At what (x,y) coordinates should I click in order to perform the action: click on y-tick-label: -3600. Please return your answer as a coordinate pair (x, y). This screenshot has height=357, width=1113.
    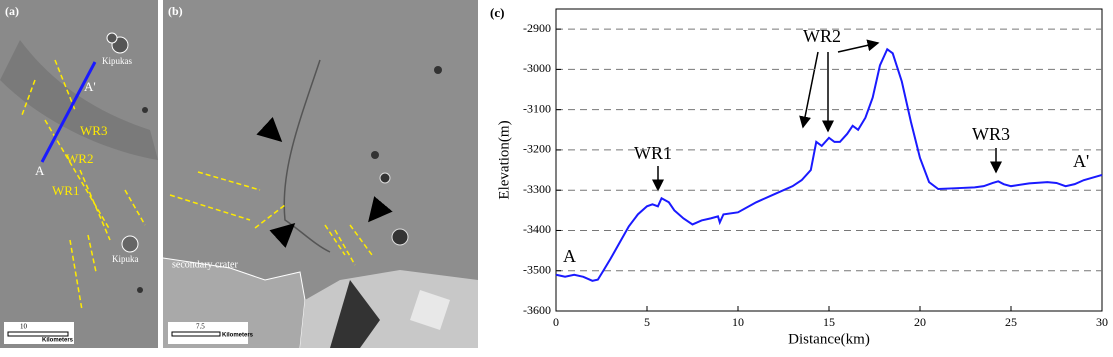
    Looking at the image, I should click on (537, 310).